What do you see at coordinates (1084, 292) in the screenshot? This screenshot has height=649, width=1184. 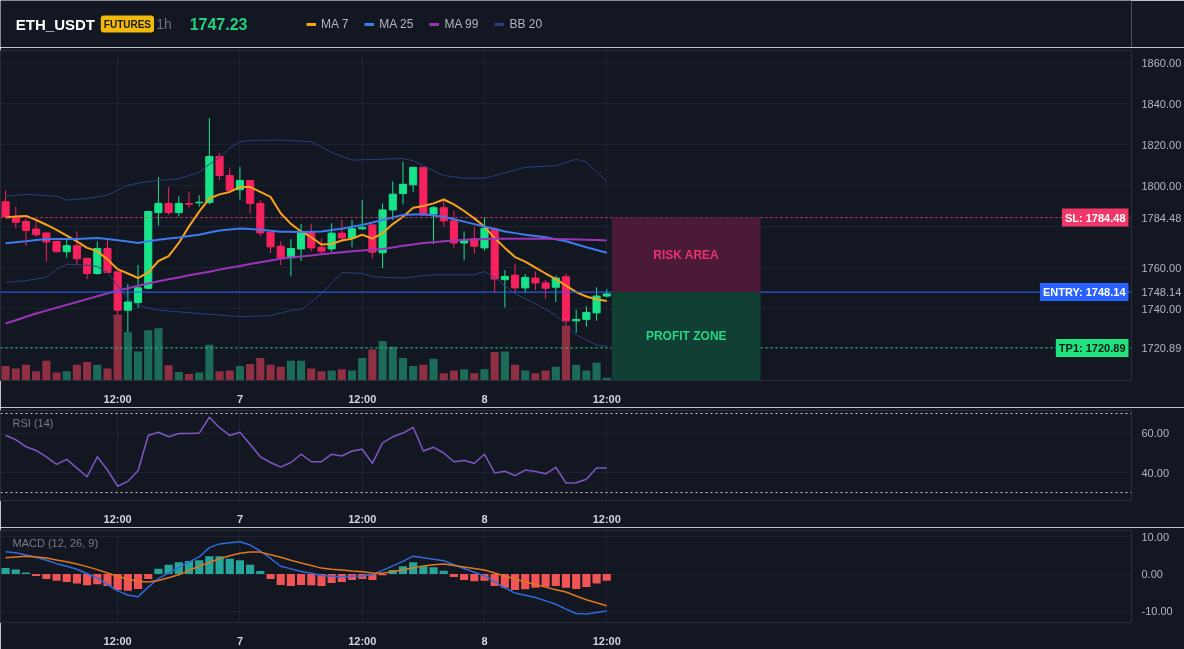 I see `ref-line-label: ENTRY: 1748.14` at bounding box center [1084, 292].